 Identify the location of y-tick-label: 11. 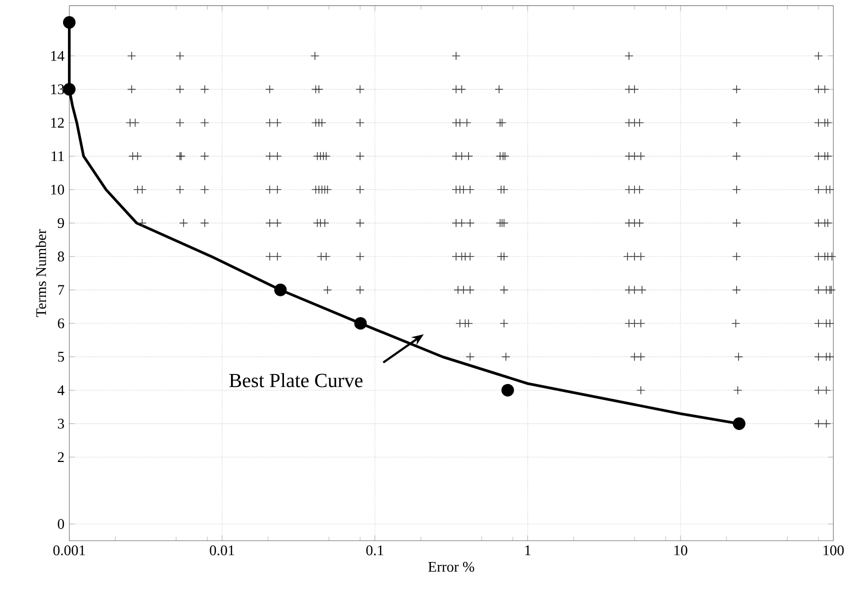
(58, 156).